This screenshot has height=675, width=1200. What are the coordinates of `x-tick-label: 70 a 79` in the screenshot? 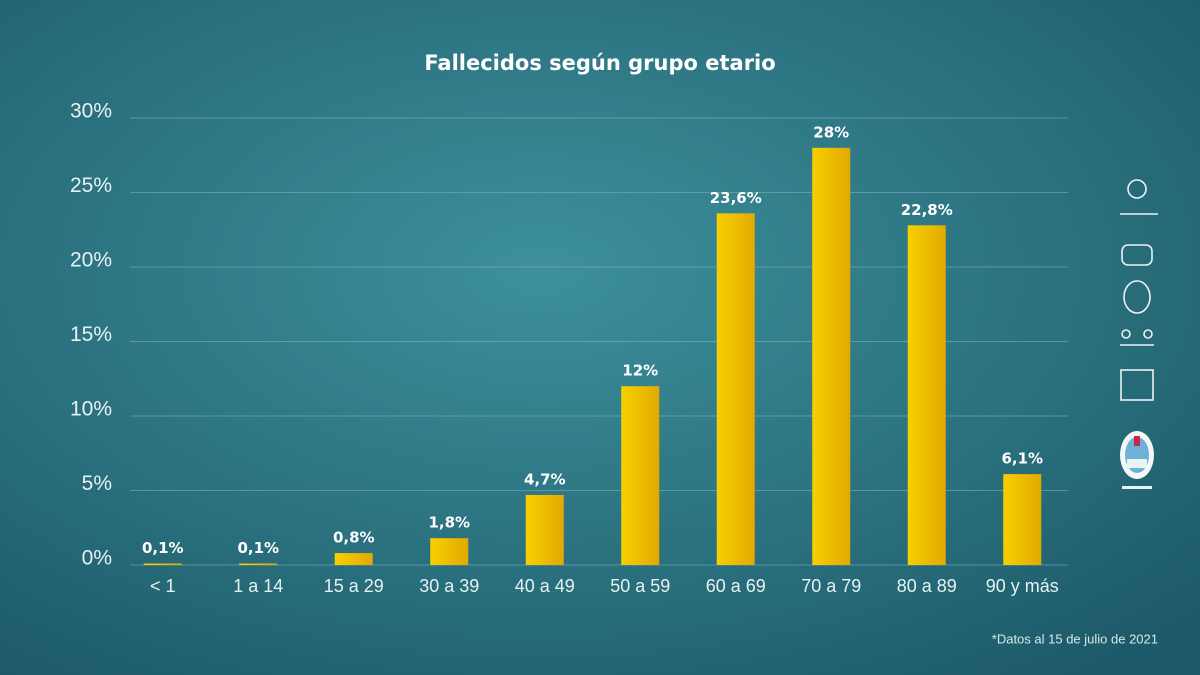 It's located at (831, 586).